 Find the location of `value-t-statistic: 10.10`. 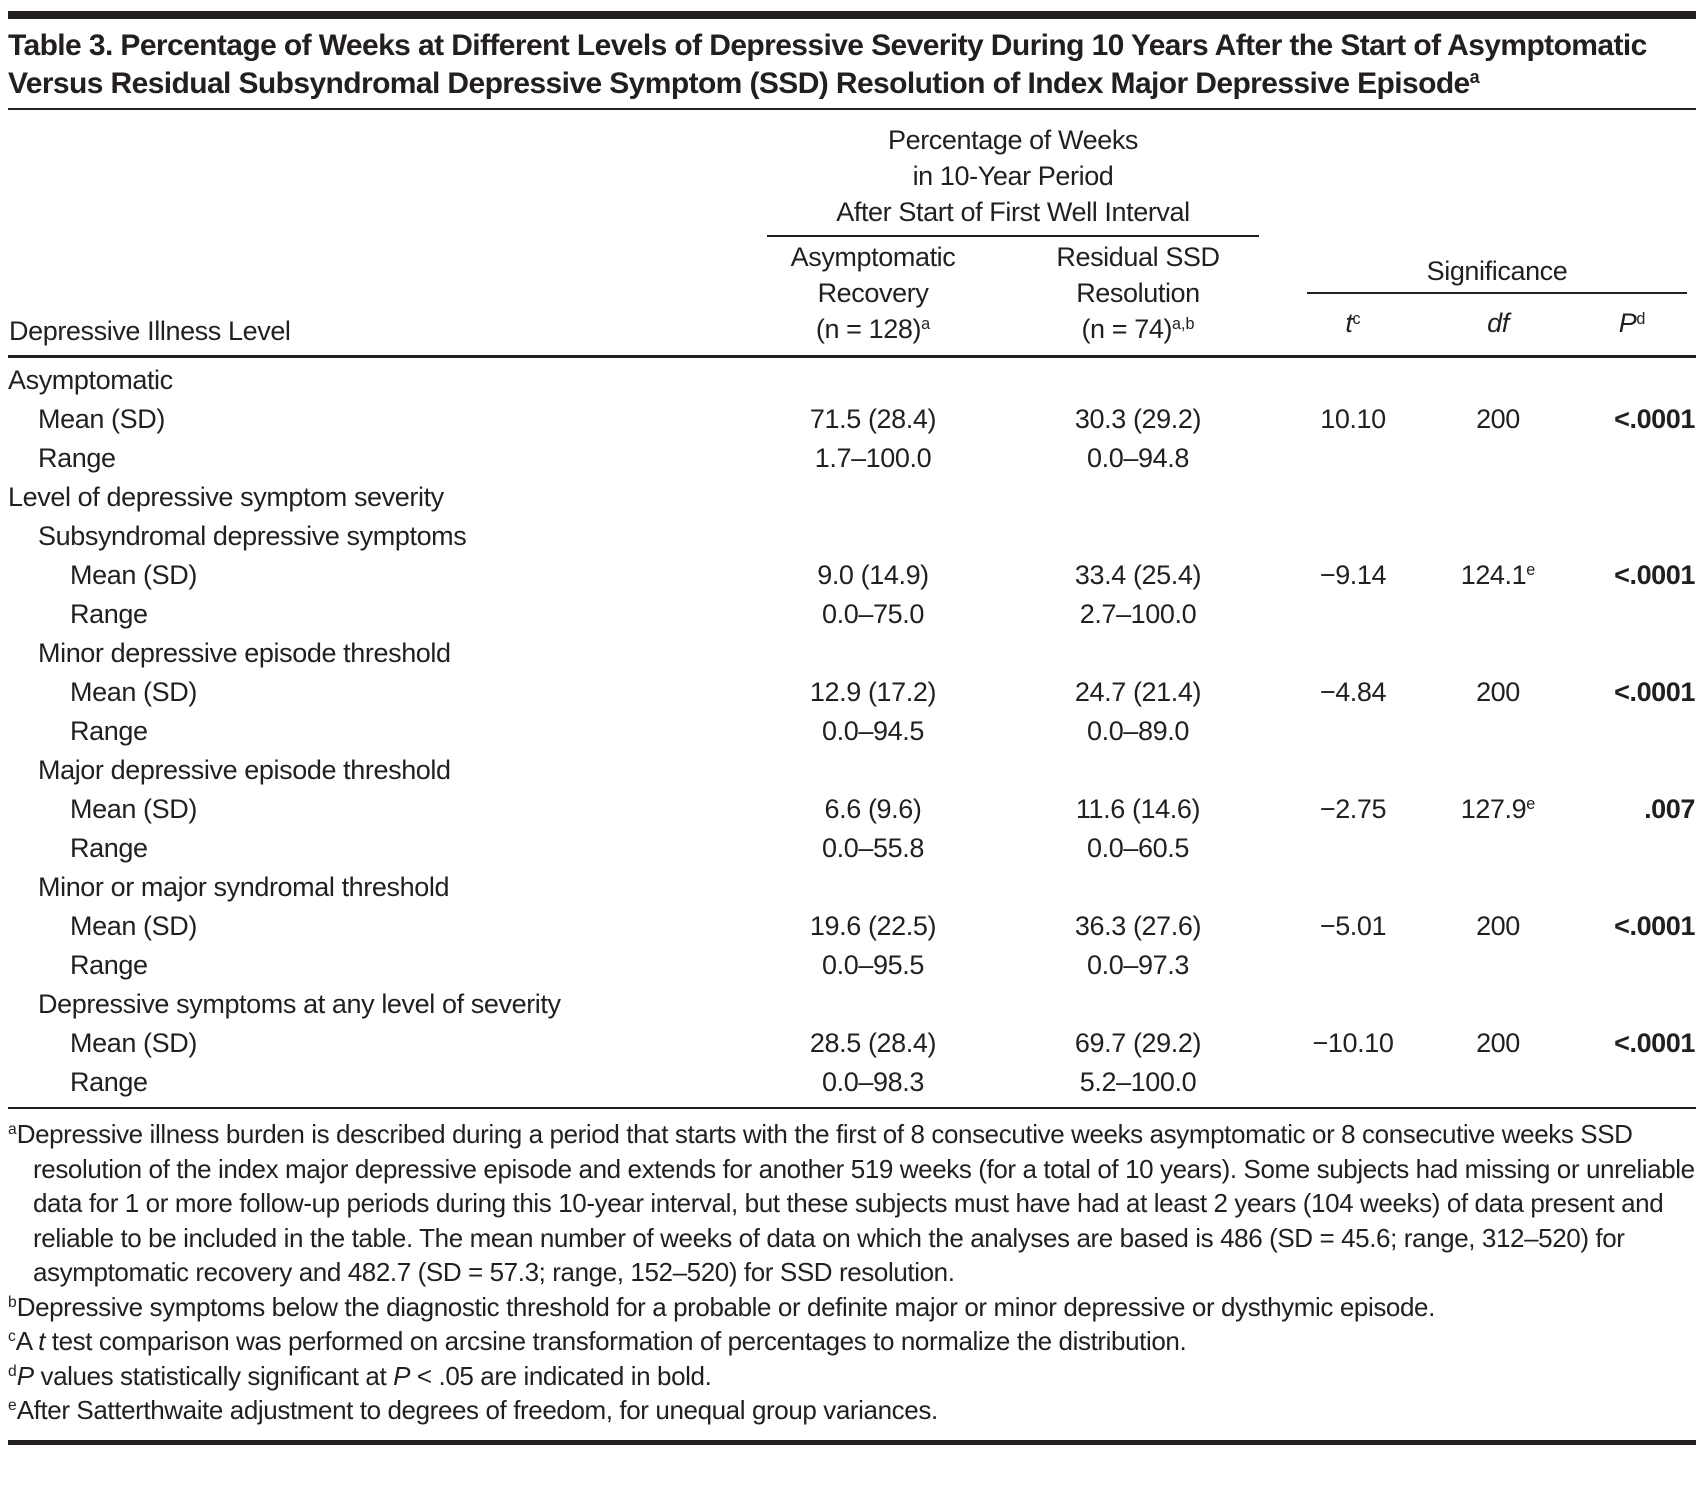

value-t-statistic: 10.10 is located at coordinates (1353, 419).